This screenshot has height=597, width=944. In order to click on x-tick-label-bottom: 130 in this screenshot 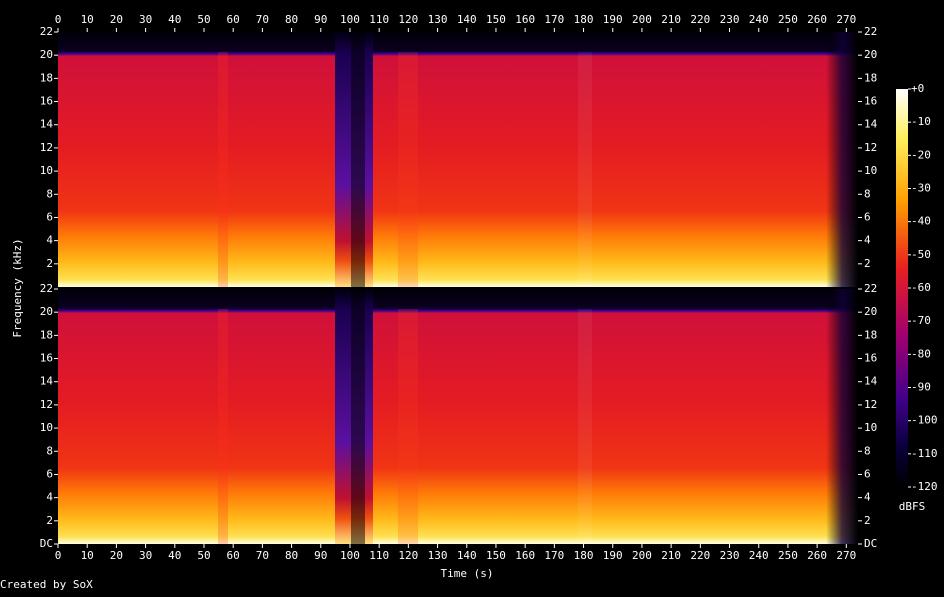, I will do `click(438, 555)`.